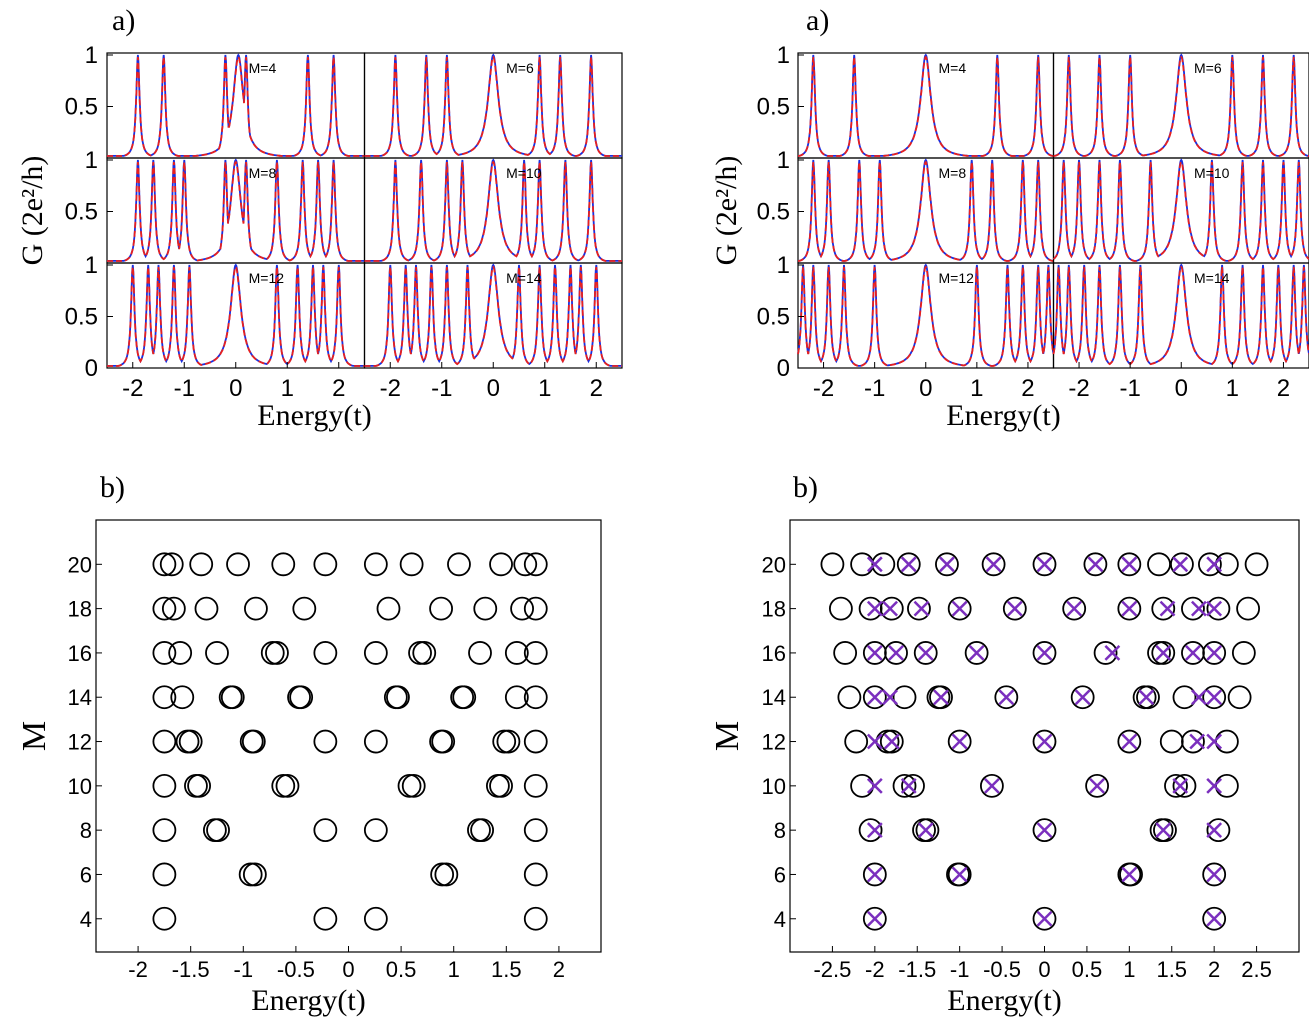 Image resolution: width=1309 pixels, height=1017 pixels. Describe the element at coordinates (524, 278) in the screenshot. I see `subplot-label: M=14` at that location.